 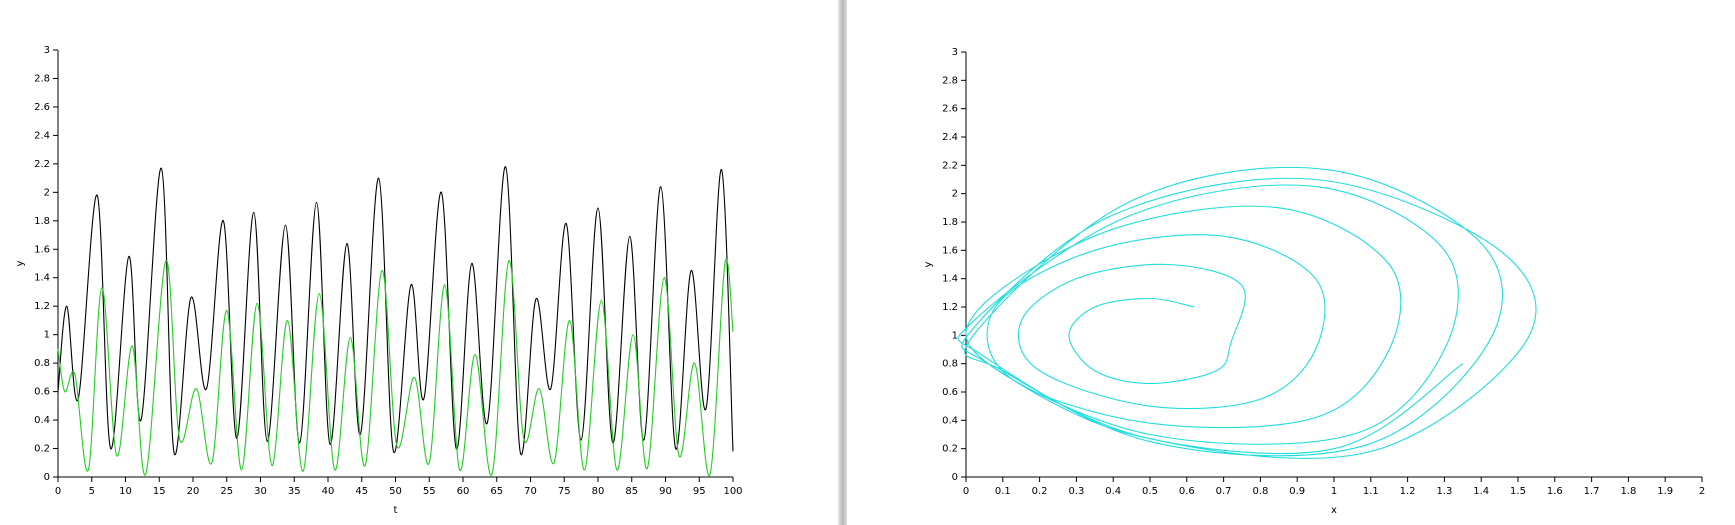 I want to click on x-tick-label: 10, so click(x=125, y=491).